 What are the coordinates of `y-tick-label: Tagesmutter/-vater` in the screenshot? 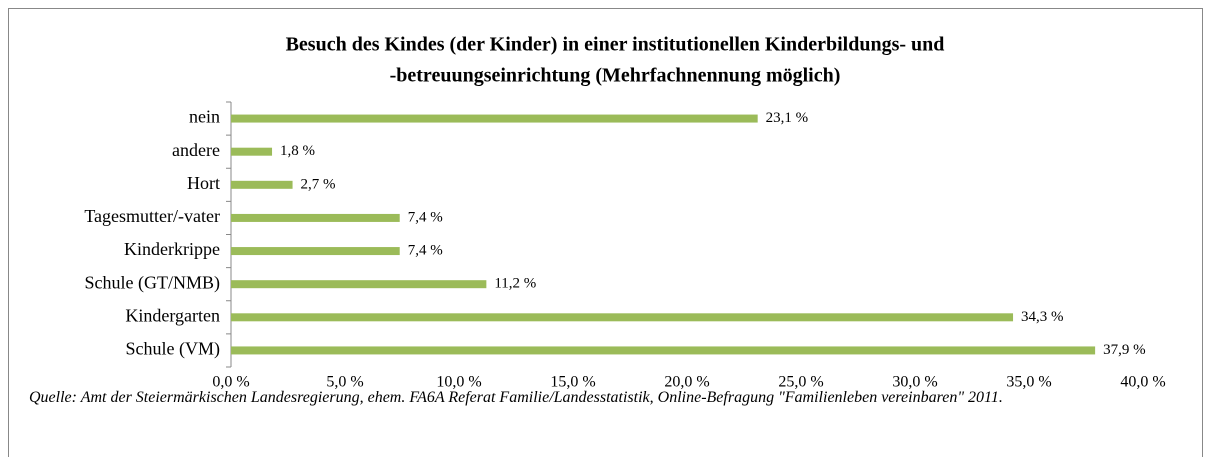 It's located at (152, 216).